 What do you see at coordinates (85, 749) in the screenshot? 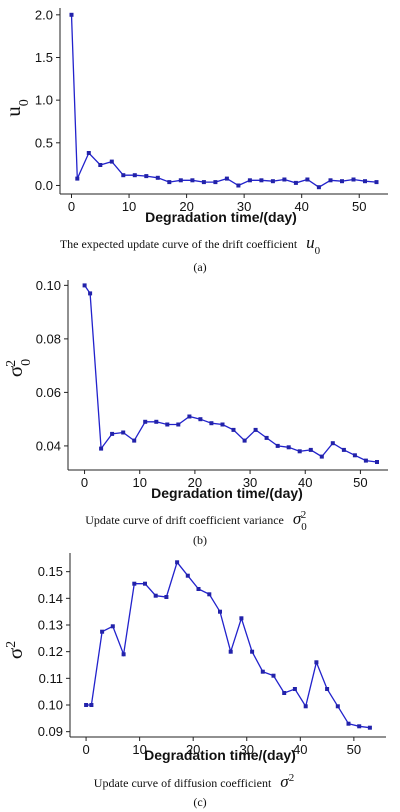
I see `panel-c-x-tick-label: 0` at bounding box center [85, 749].